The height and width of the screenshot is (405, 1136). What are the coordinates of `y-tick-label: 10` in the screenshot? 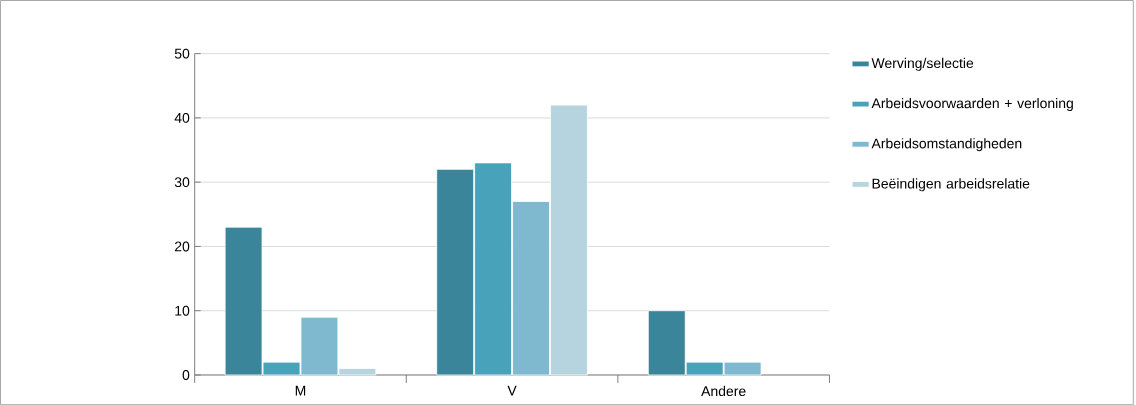 It's located at (182, 310).